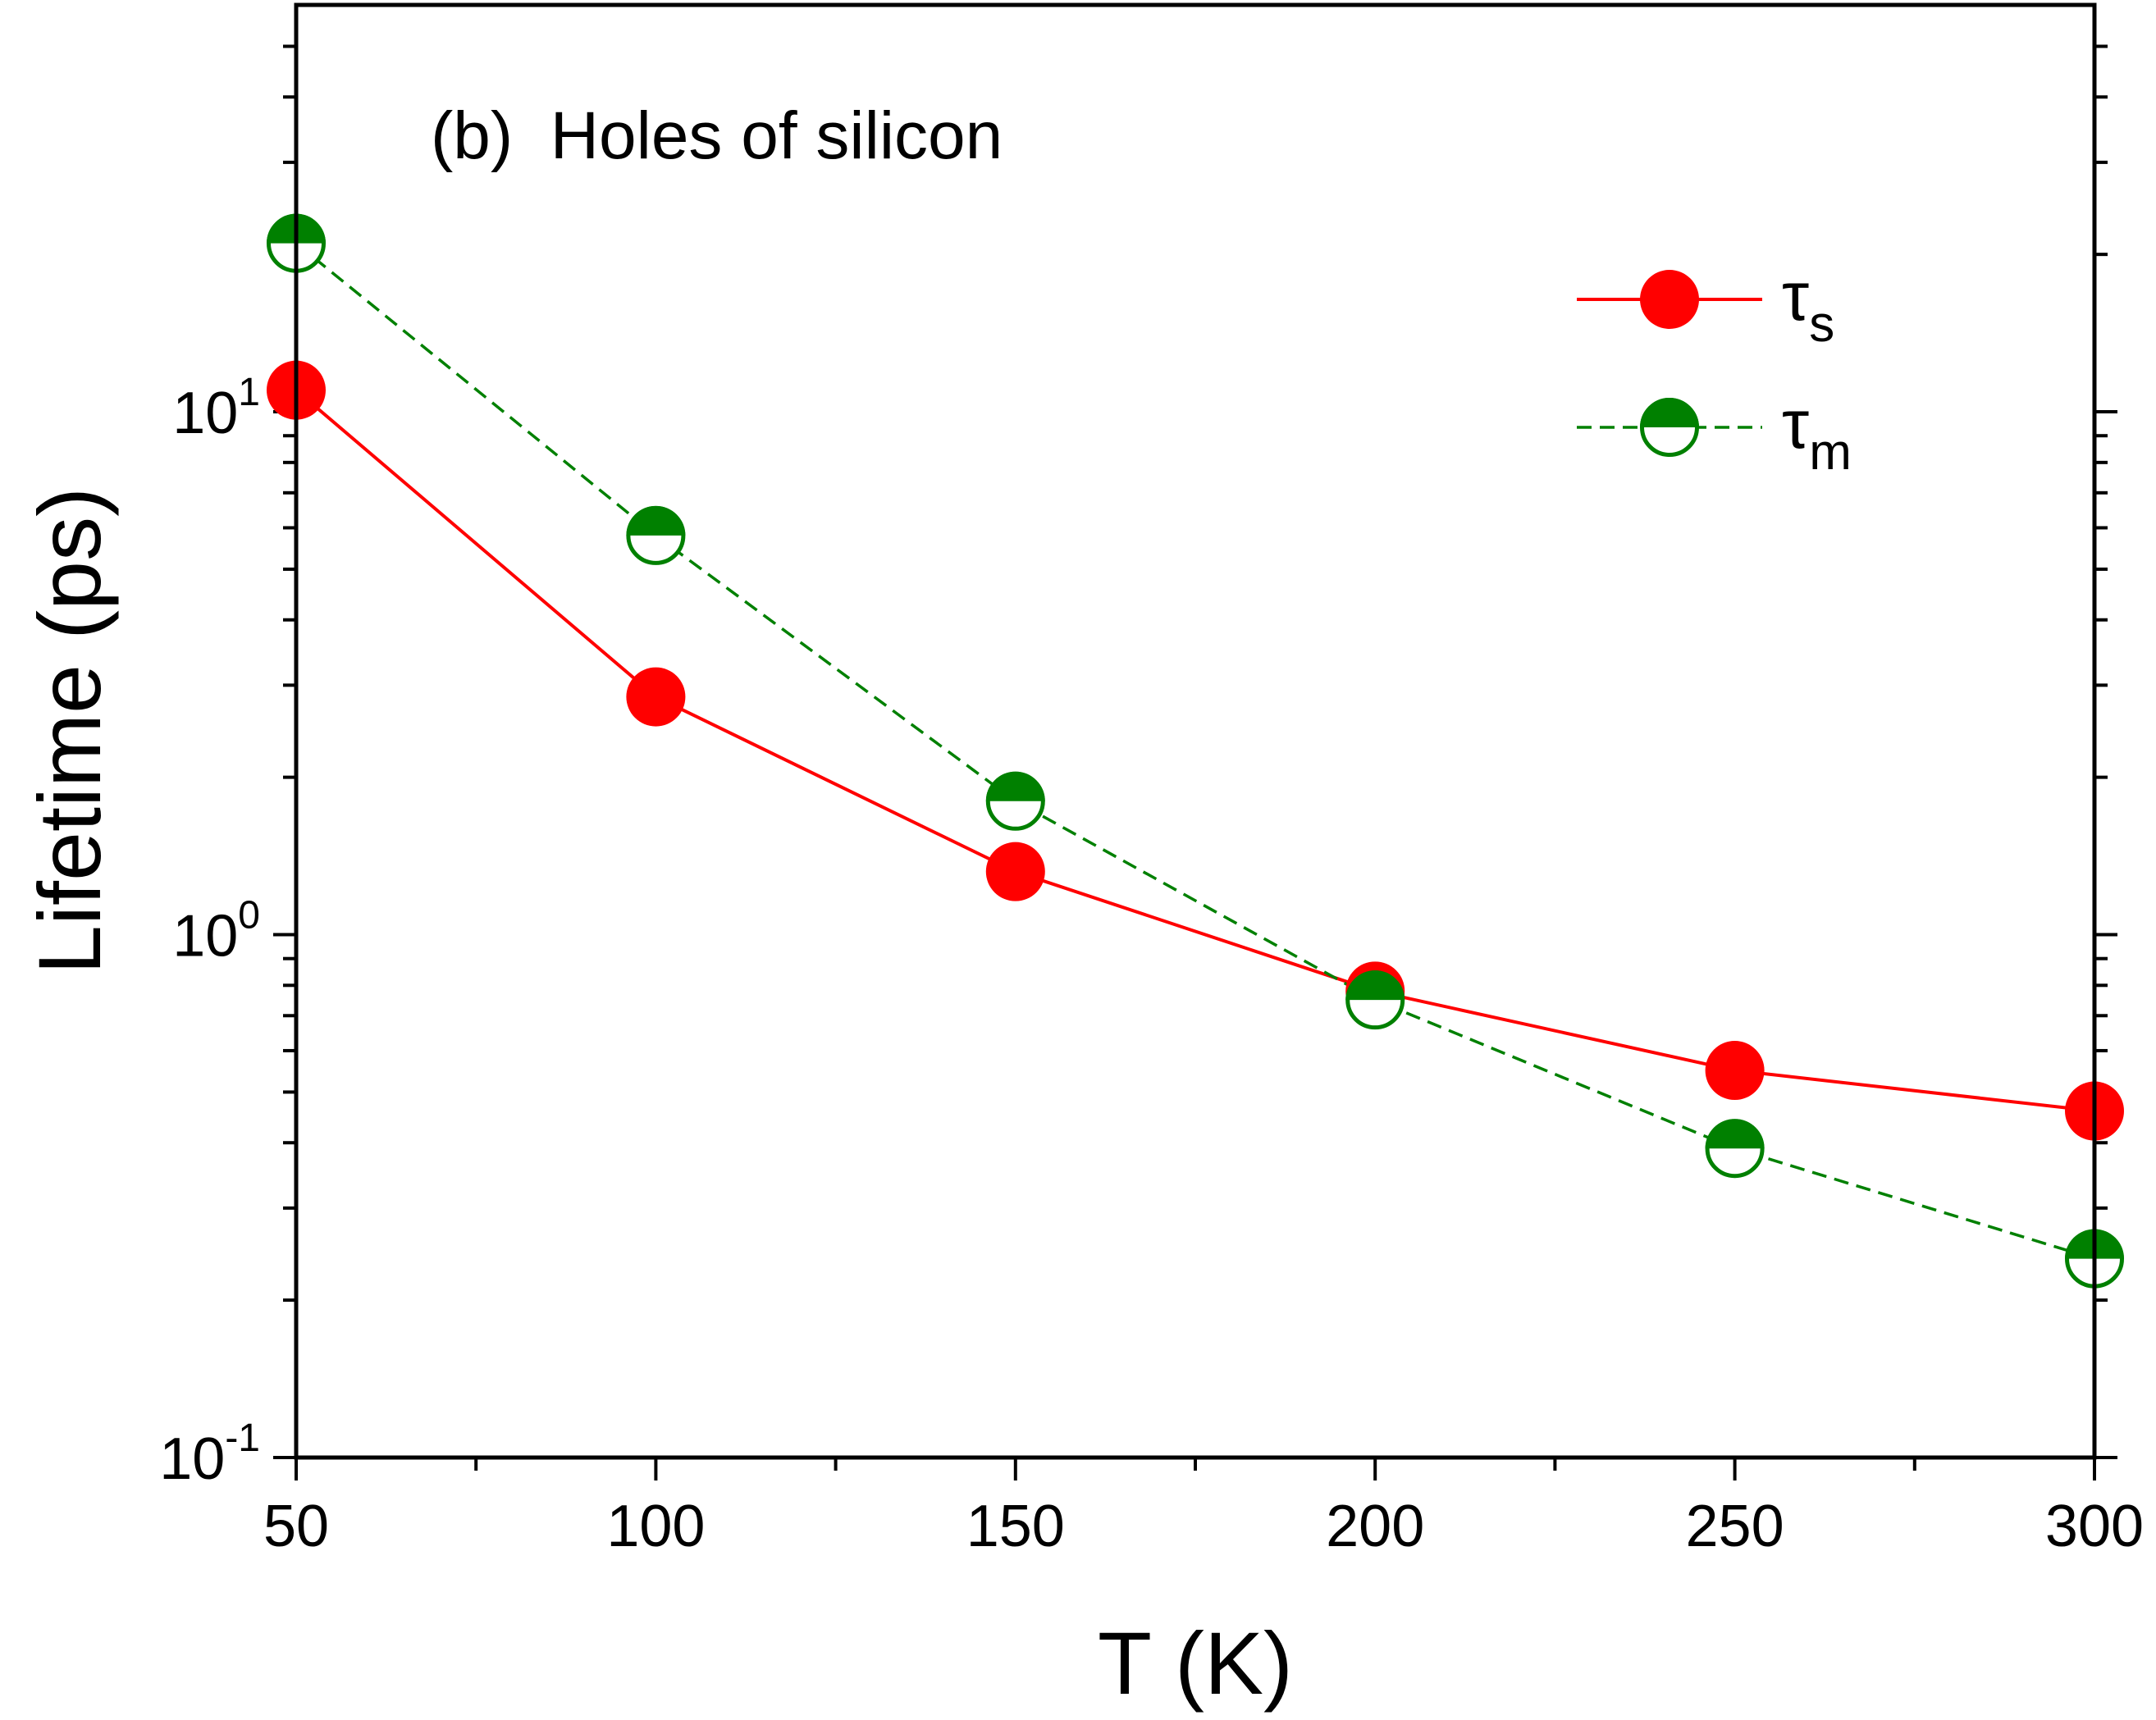  What do you see at coordinates (1375, 1526) in the screenshot?
I see `x-tick-label: 200` at bounding box center [1375, 1526].